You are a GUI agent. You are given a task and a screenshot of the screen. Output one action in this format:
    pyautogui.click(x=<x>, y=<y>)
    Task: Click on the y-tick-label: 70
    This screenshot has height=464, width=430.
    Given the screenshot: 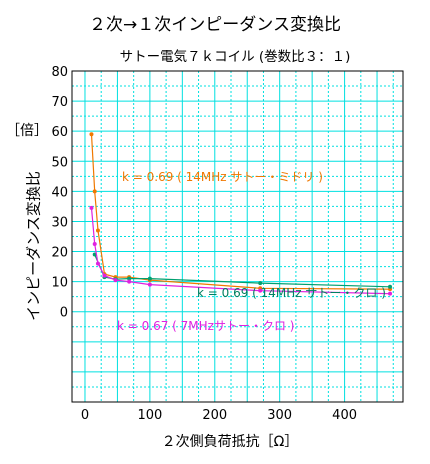 What is the action you would take?
    pyautogui.click(x=59, y=102)
    